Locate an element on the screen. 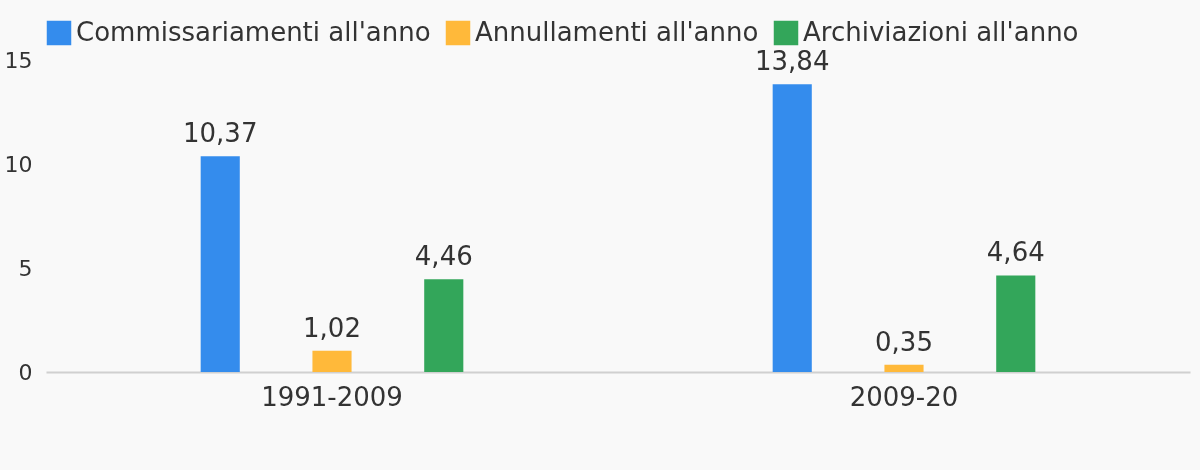 The width and height of the screenshot is (1200, 470). x-tick-label: 1991-2009 is located at coordinates (332, 396).